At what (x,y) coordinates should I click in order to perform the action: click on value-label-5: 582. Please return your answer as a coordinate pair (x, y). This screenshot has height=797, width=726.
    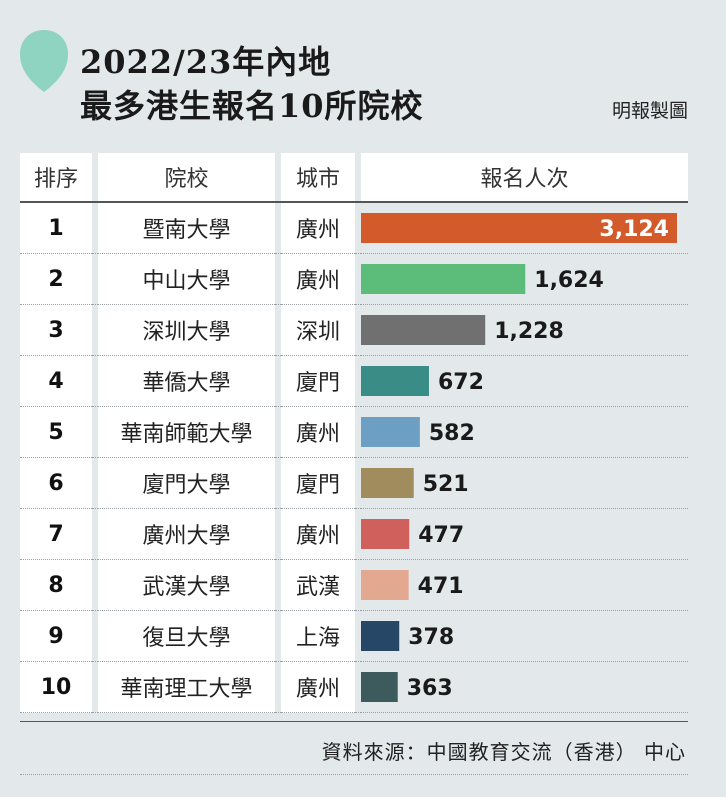
    Looking at the image, I should click on (452, 433).